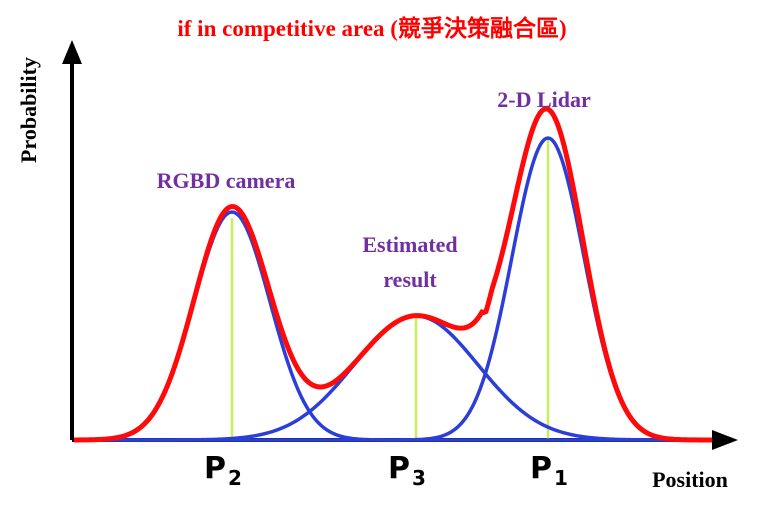 This screenshot has height=513, width=771. Describe the element at coordinates (725, 440) in the screenshot. I see `x-axis-arrow-icon` at that location.